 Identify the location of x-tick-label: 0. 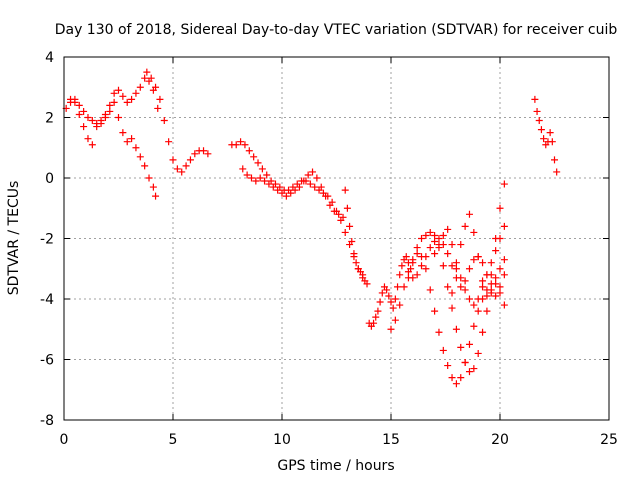
(64, 440).